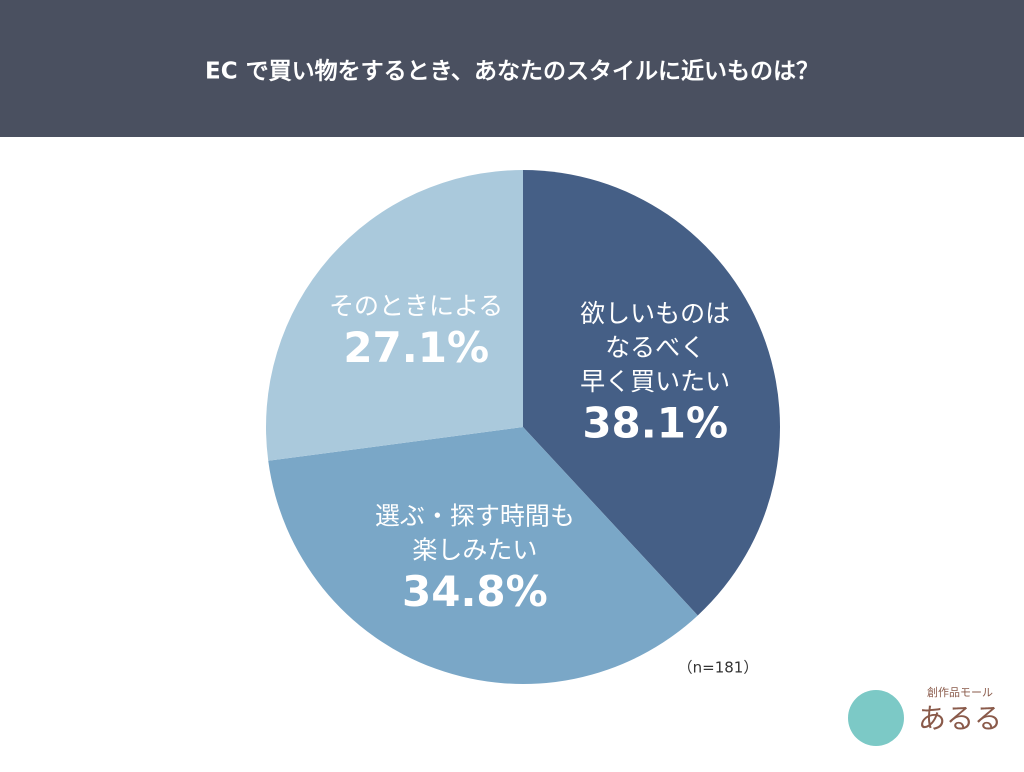 The width and height of the screenshot is (1024, 772). I want to click on value-label: 34.8%, so click(475, 591).